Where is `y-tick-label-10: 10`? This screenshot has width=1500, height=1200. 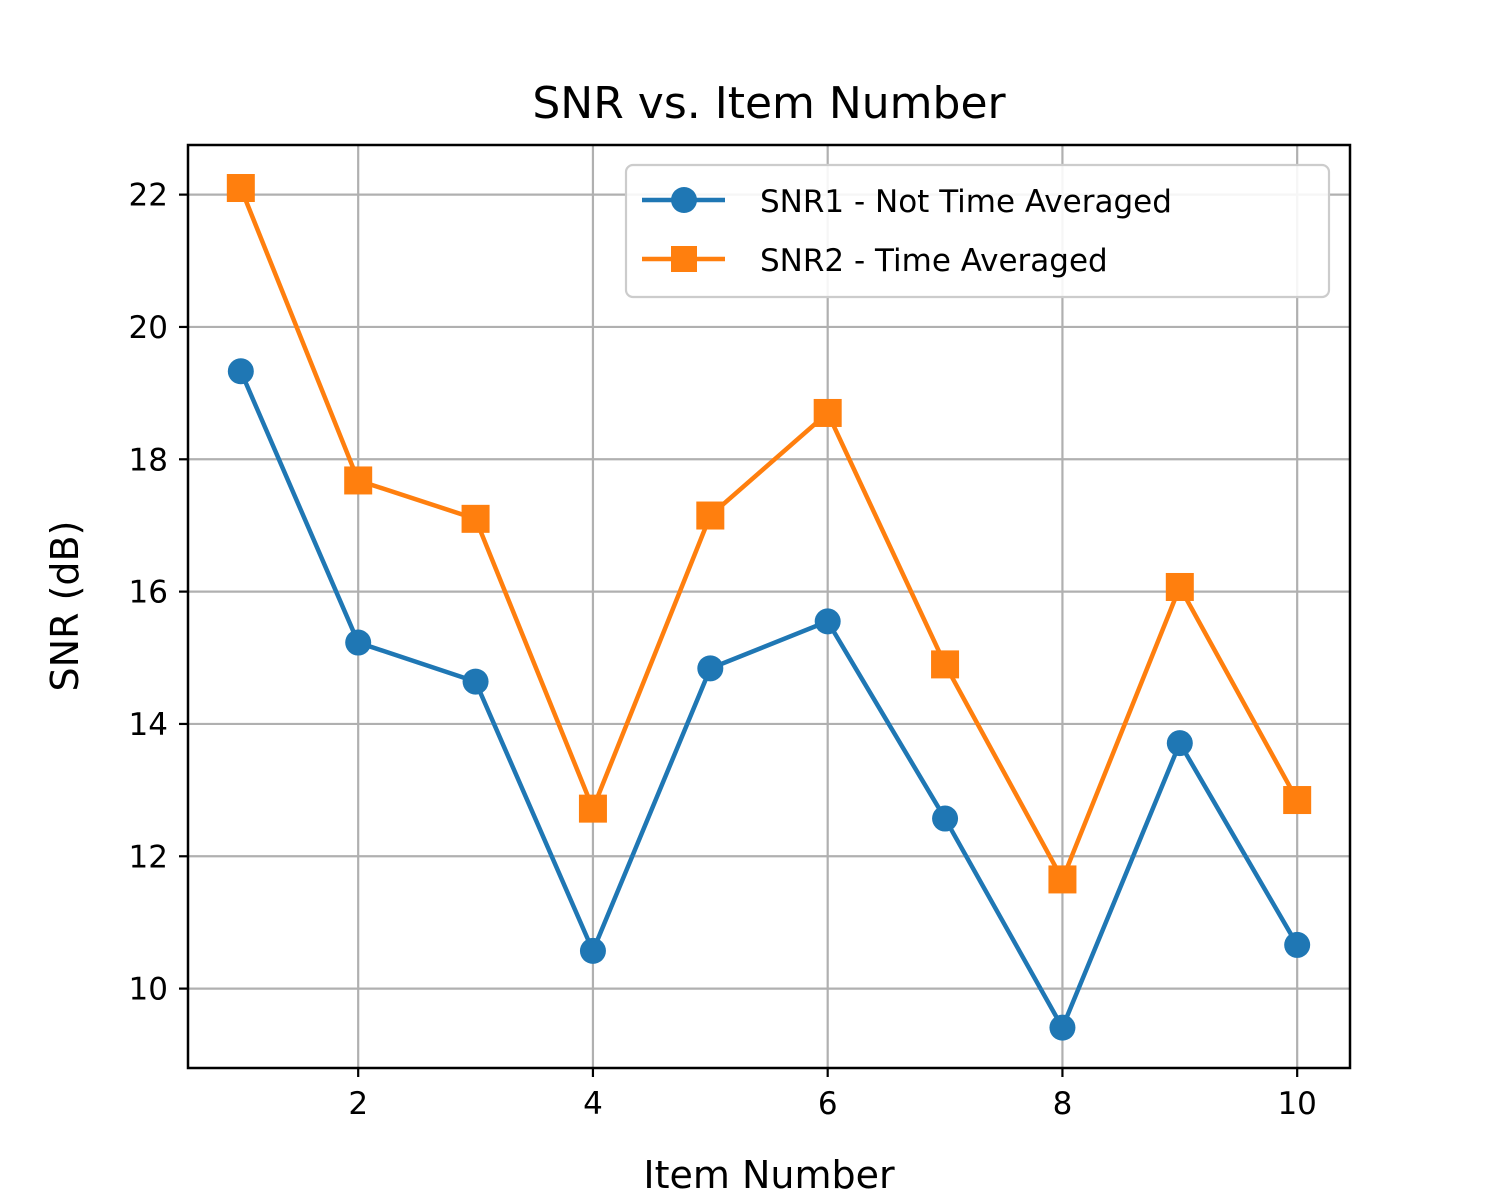 y-tick-label-10: 10 is located at coordinates (148, 990).